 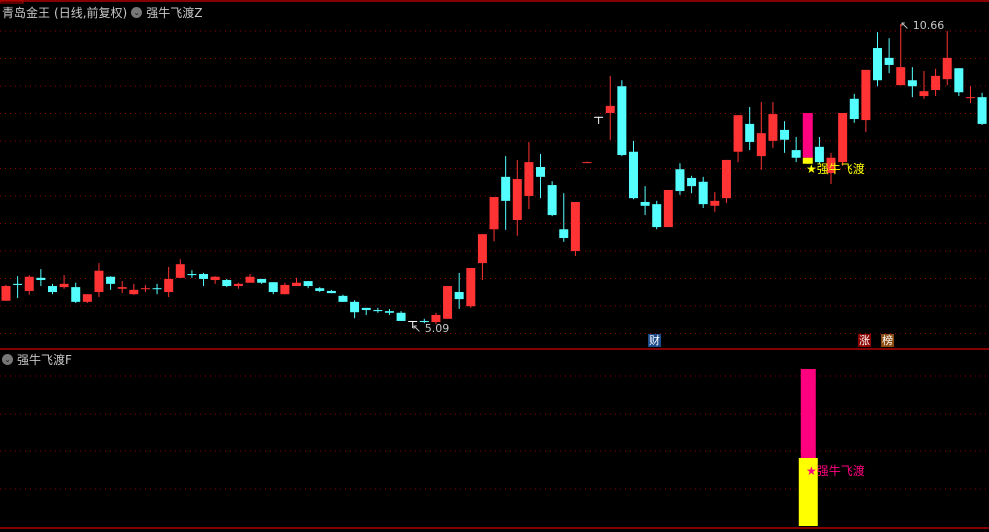 I want to click on sub-indicator-dropdown-icon: ⌄, so click(x=7, y=359).